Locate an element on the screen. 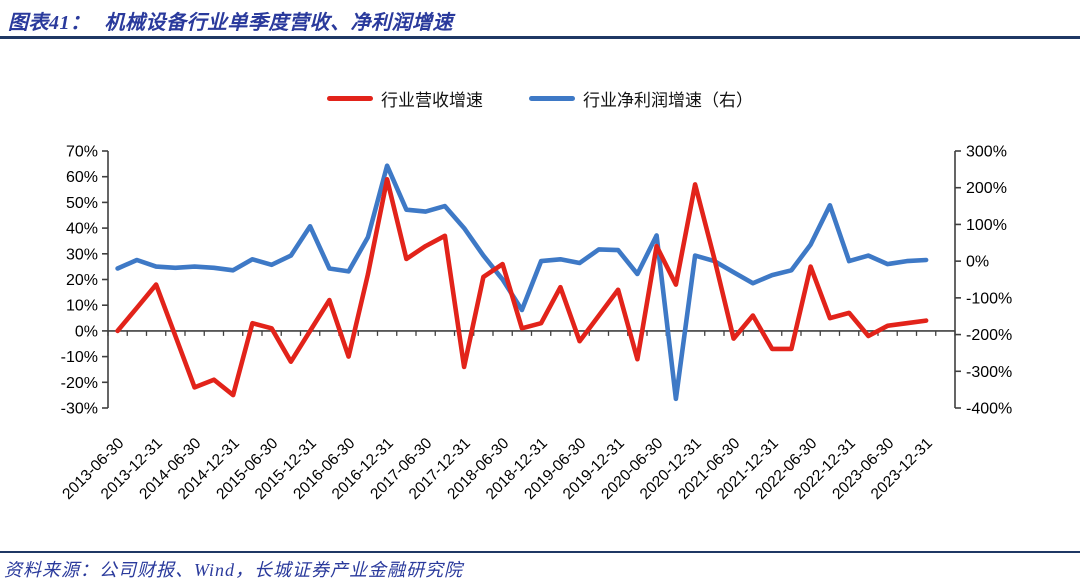  svg-text: 40% is located at coordinates (82, 229).